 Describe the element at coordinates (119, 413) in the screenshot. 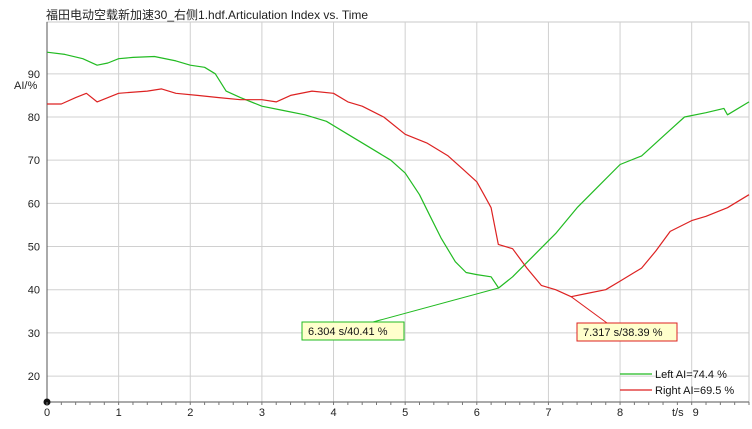

I see `x-tick-label: 1` at that location.